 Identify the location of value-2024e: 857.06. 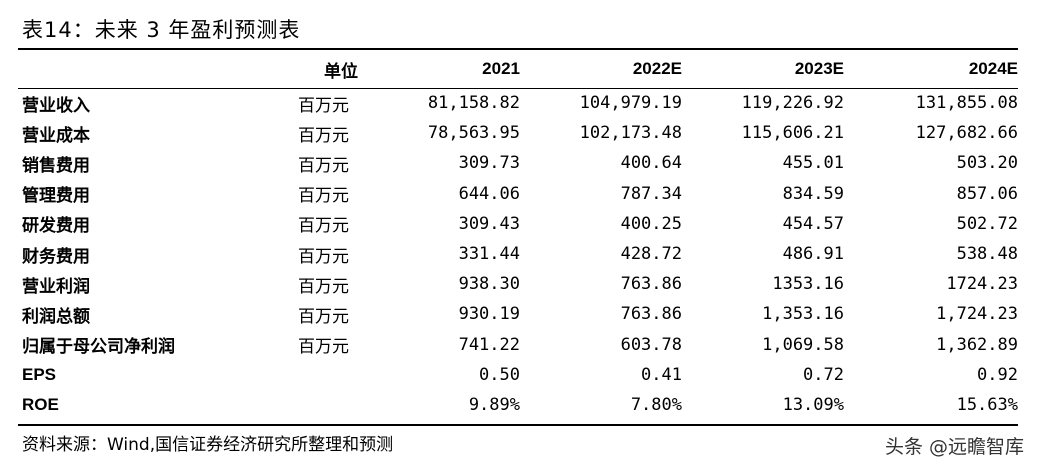
(987, 193).